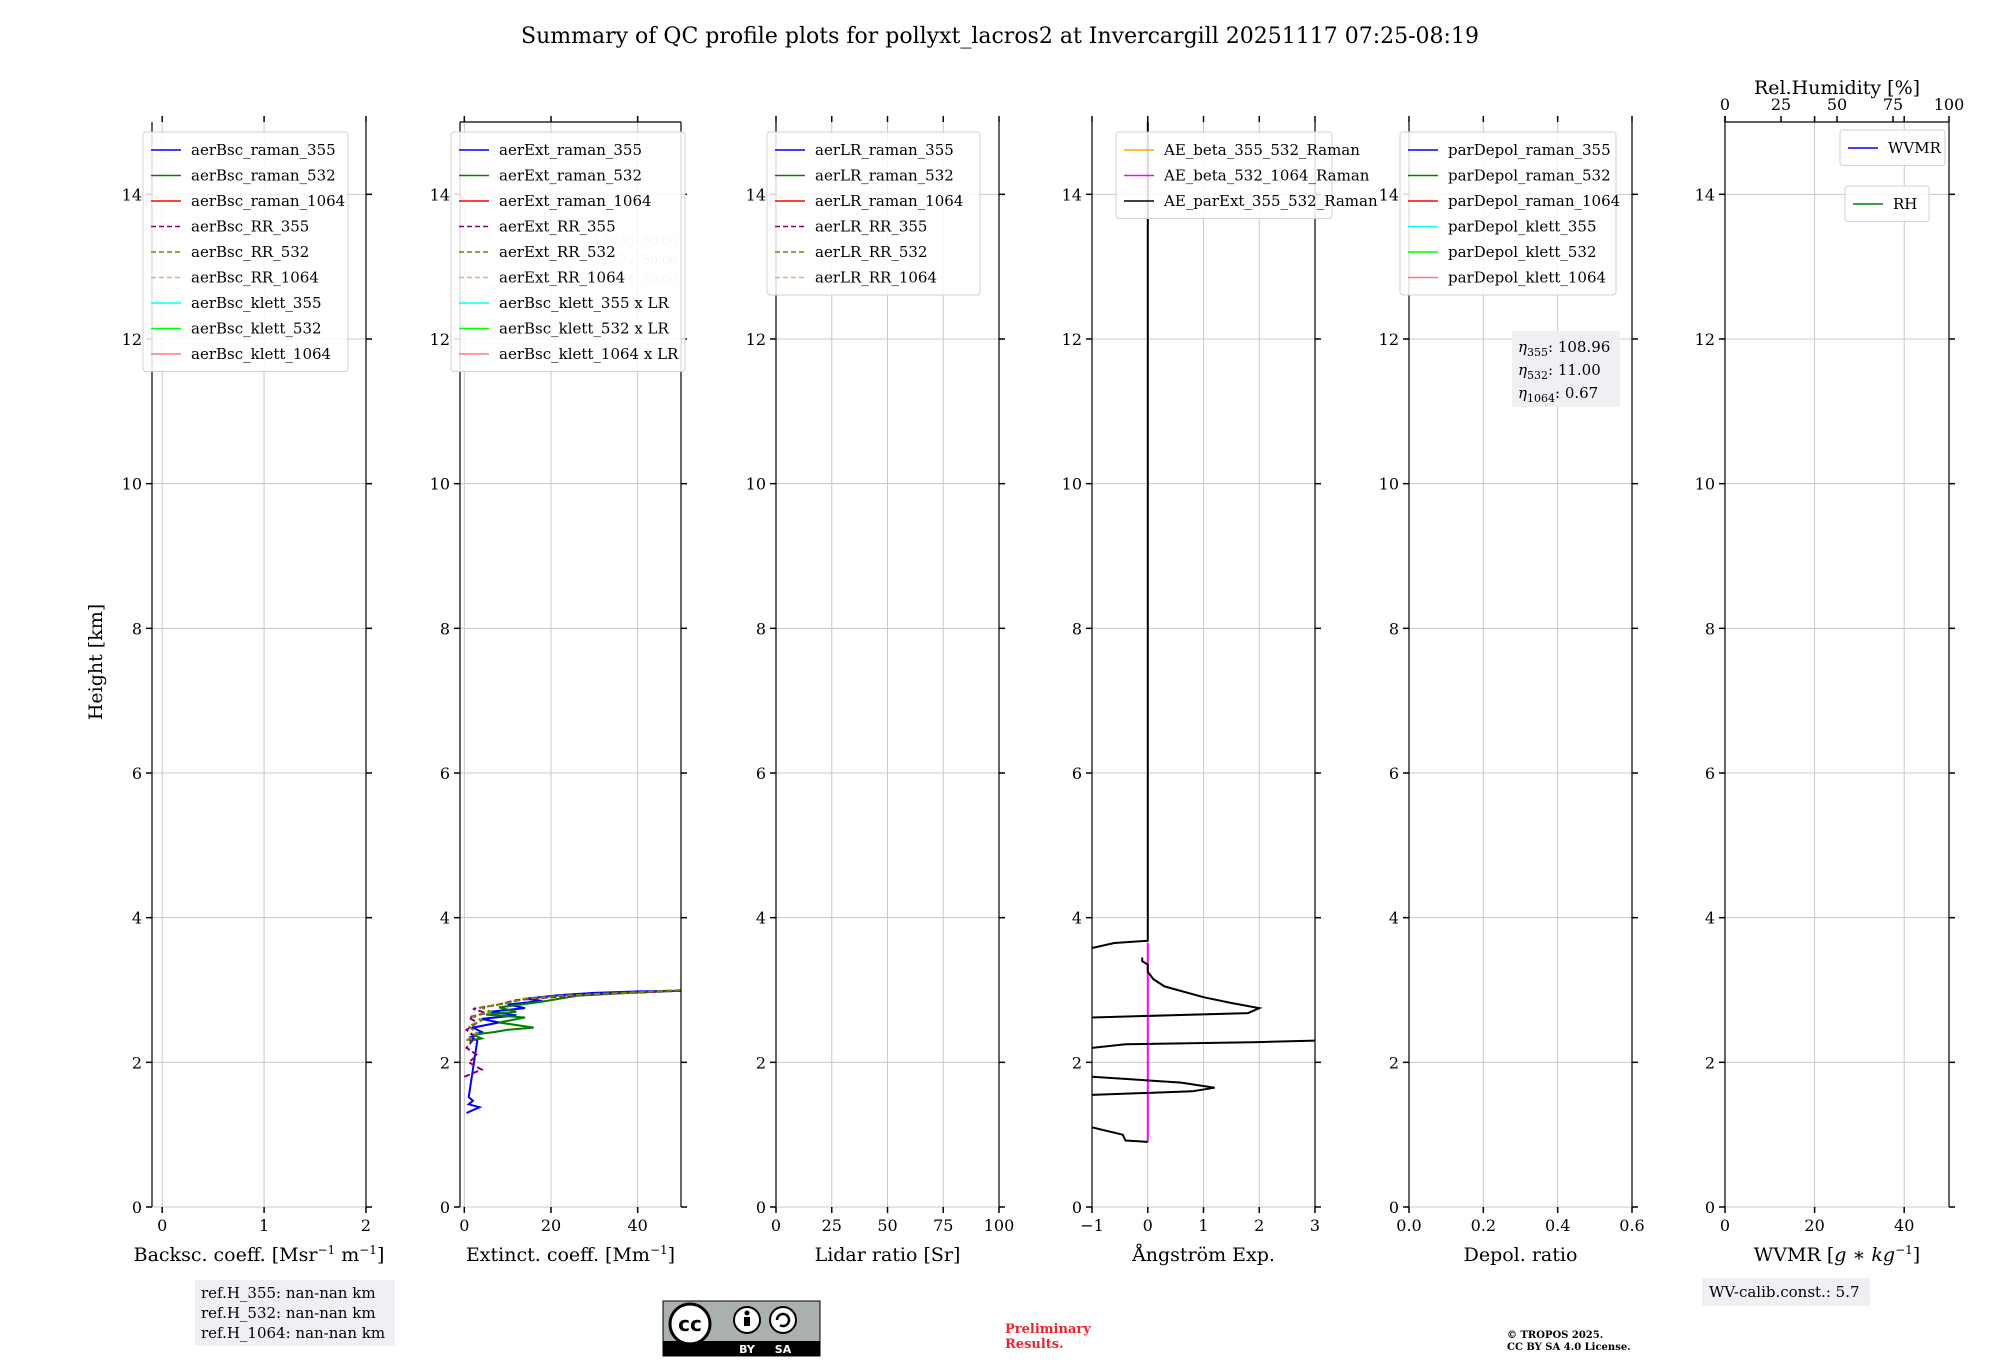 The width and height of the screenshot is (2000, 1360). Describe the element at coordinates (1522, 227) in the screenshot. I see `legend-entry: parDepol_klett_355` at that location.